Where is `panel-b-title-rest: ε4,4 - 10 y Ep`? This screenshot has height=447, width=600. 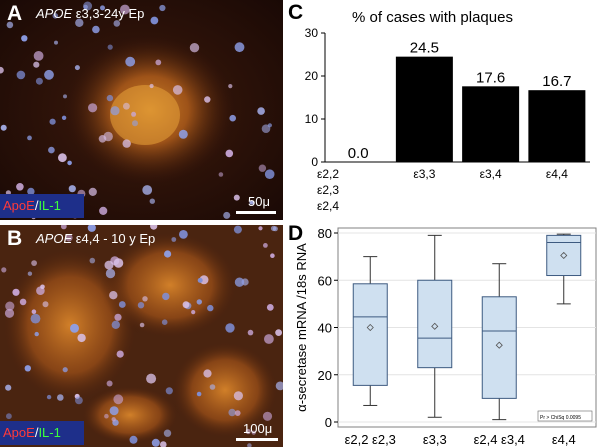
panel-b-title-rest: ε4,4 - 10 y Ep is located at coordinates (114, 238).